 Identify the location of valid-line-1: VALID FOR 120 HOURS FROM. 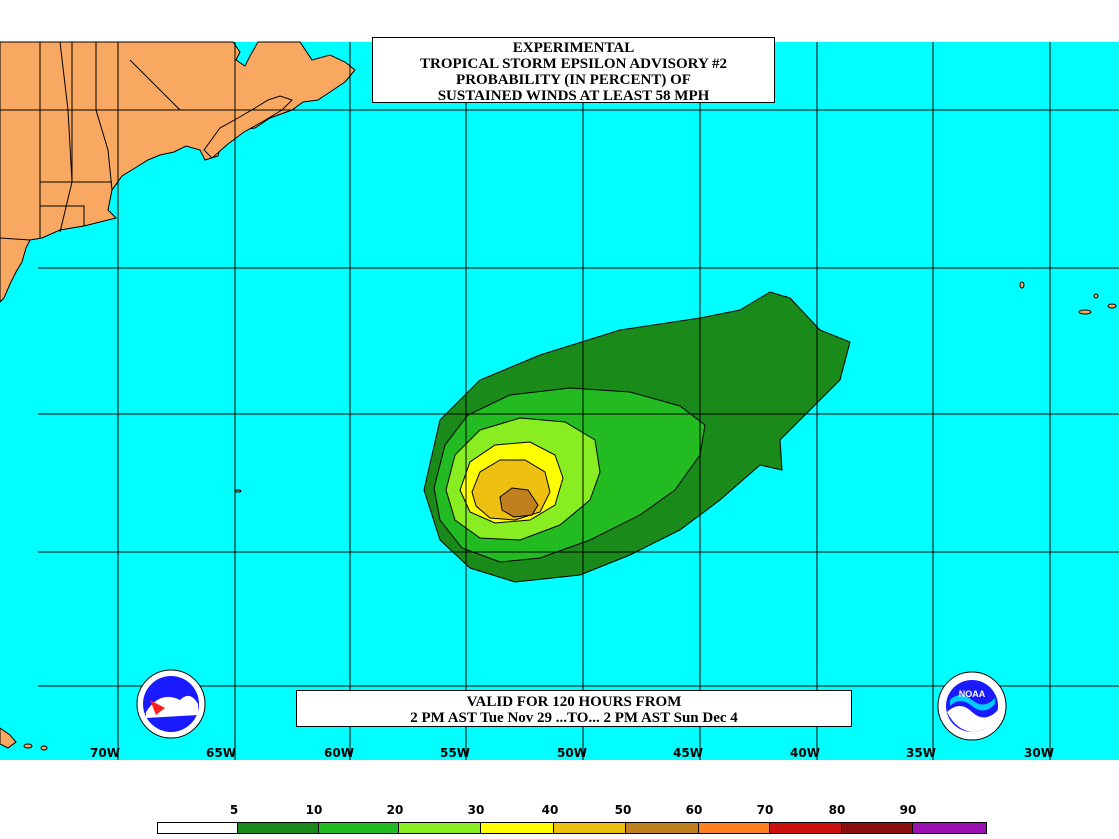
(574, 702).